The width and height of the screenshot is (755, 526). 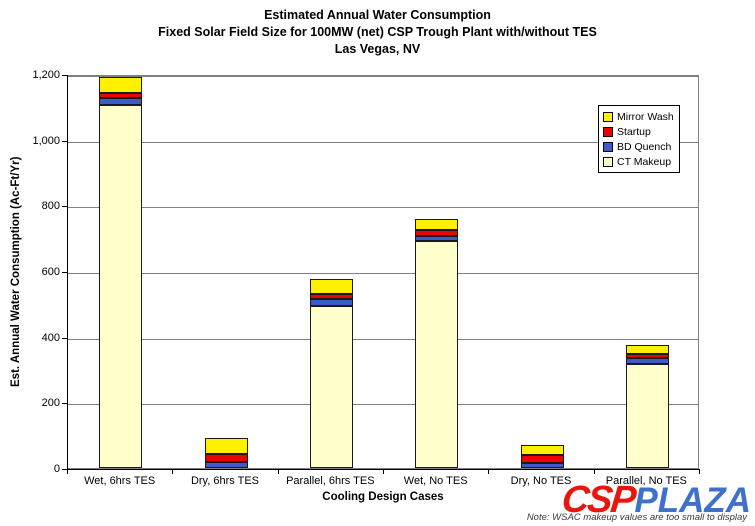 What do you see at coordinates (121, 95) in the screenshot?
I see `bar-1-segment-startup` at bounding box center [121, 95].